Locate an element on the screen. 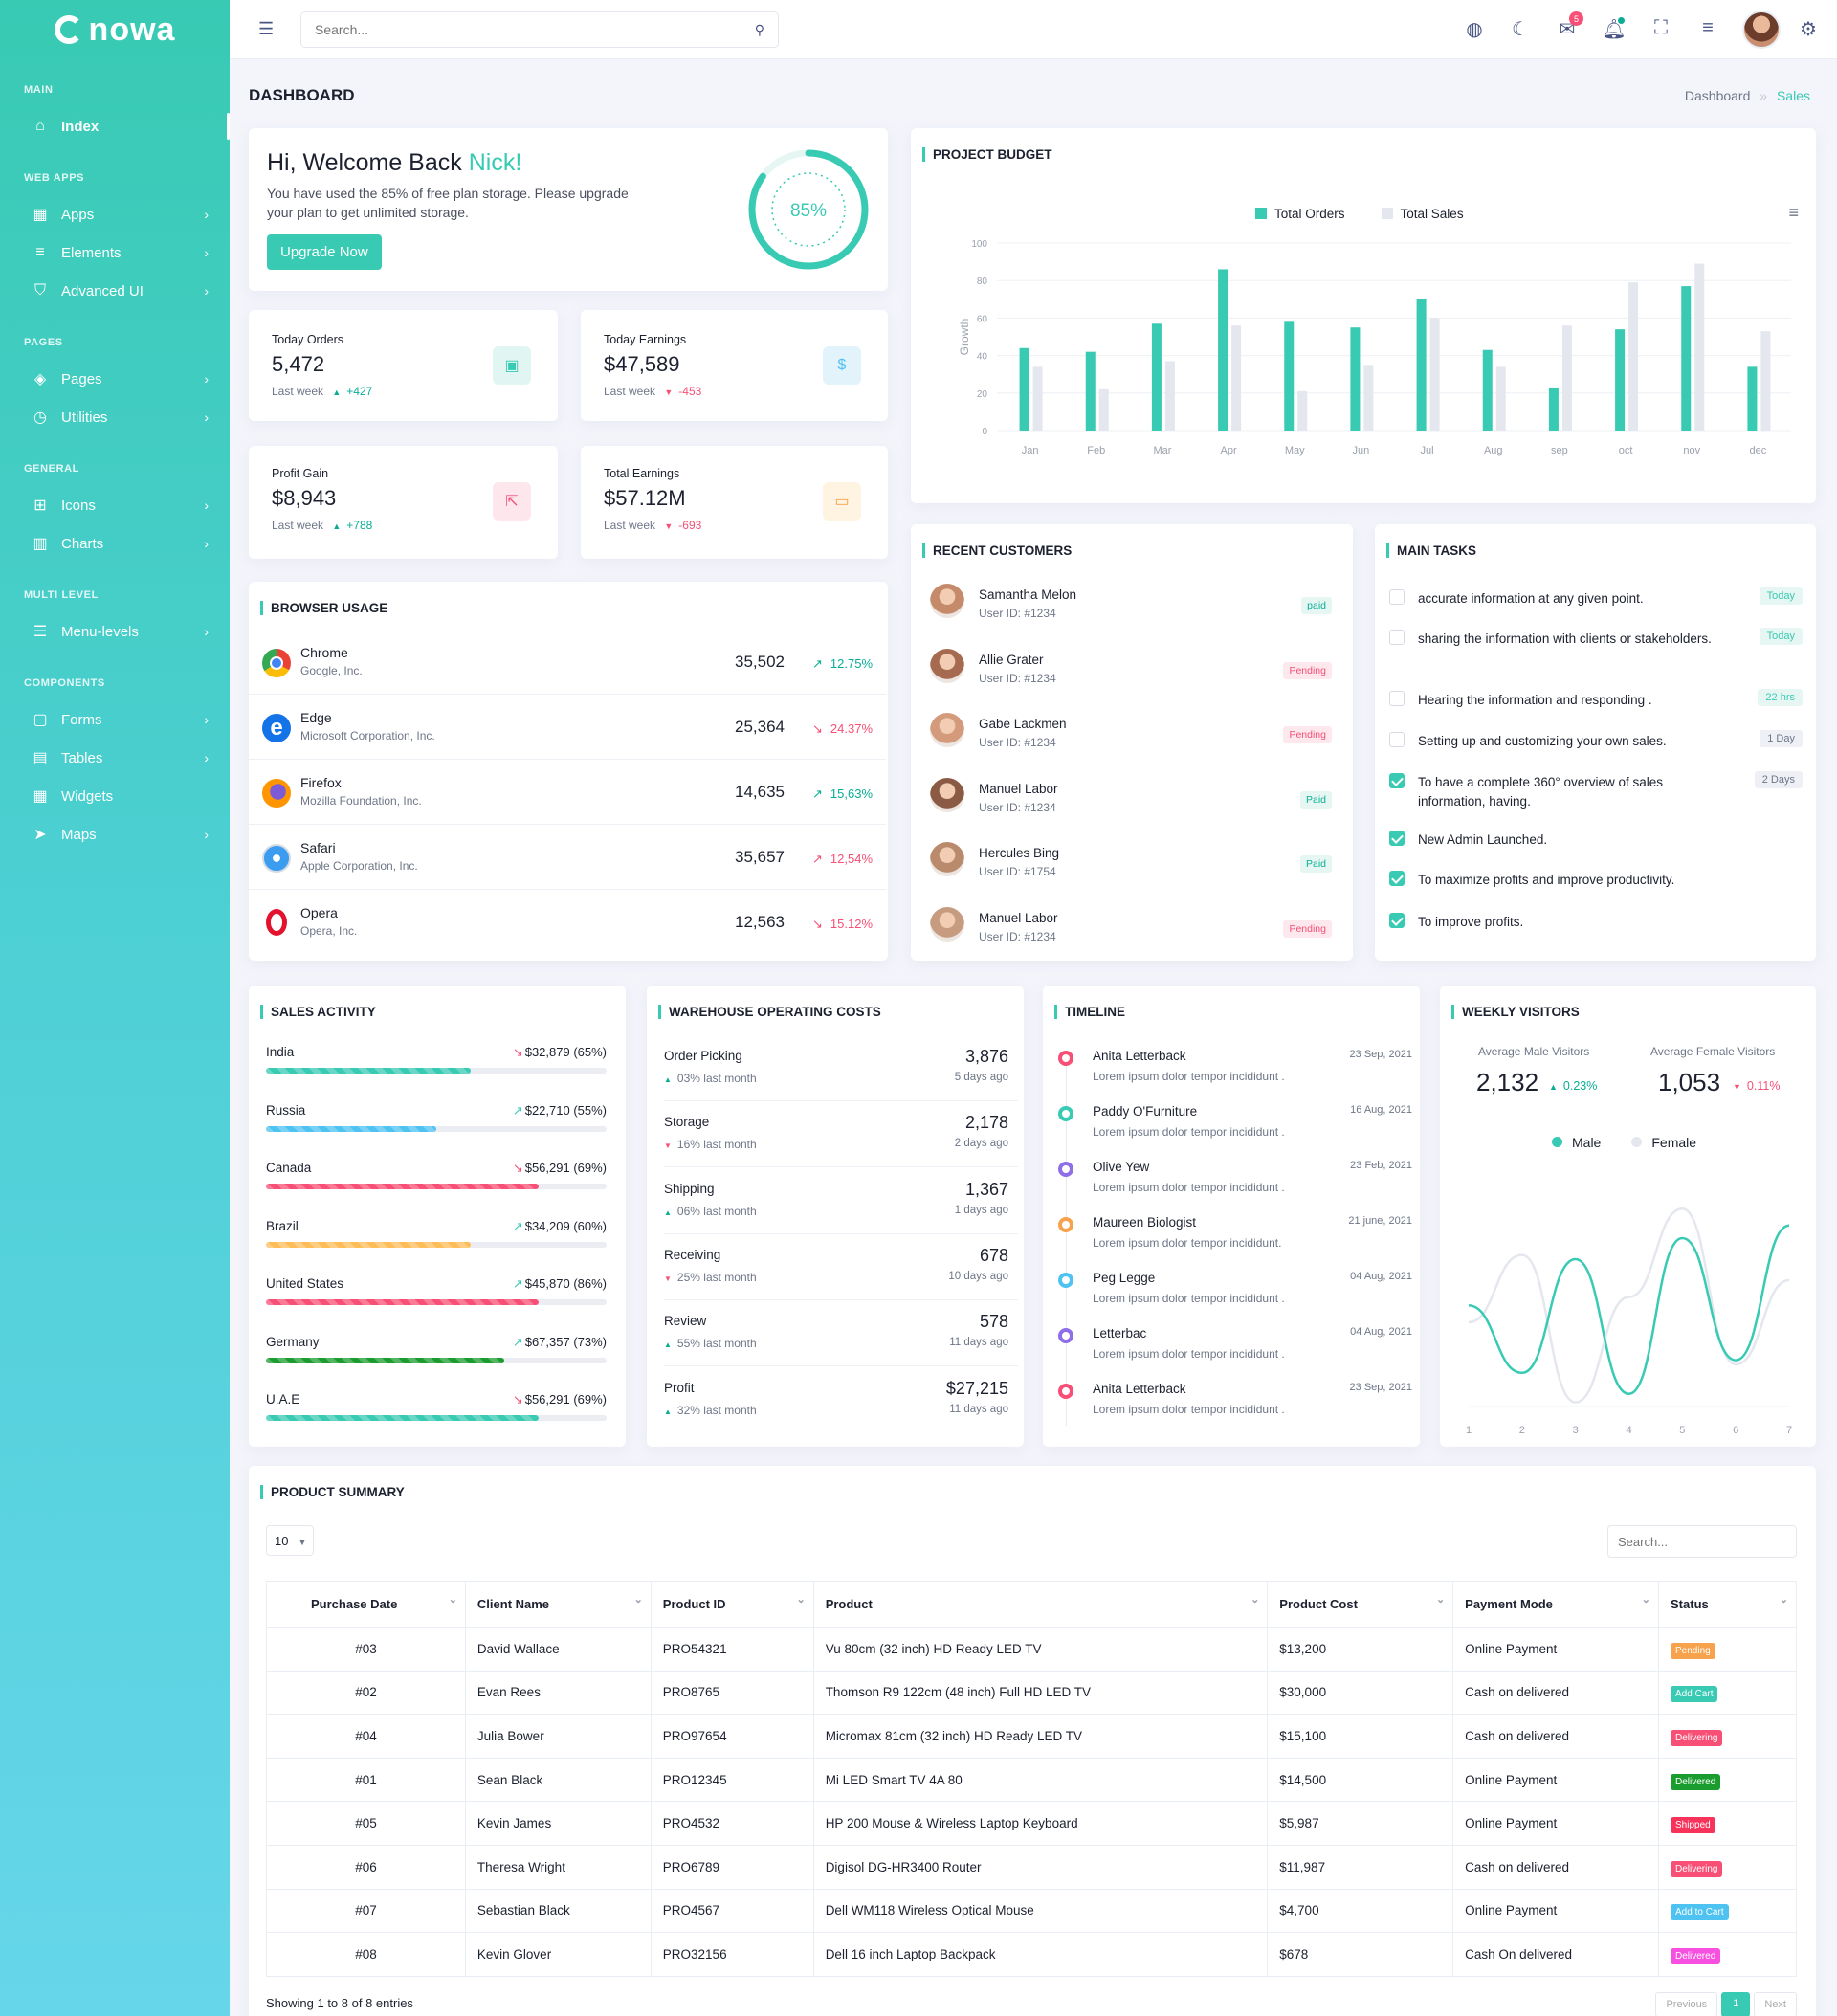 The image size is (1837, 2016). sidebar-item-index: ⌂ Index is located at coordinates (115, 126).